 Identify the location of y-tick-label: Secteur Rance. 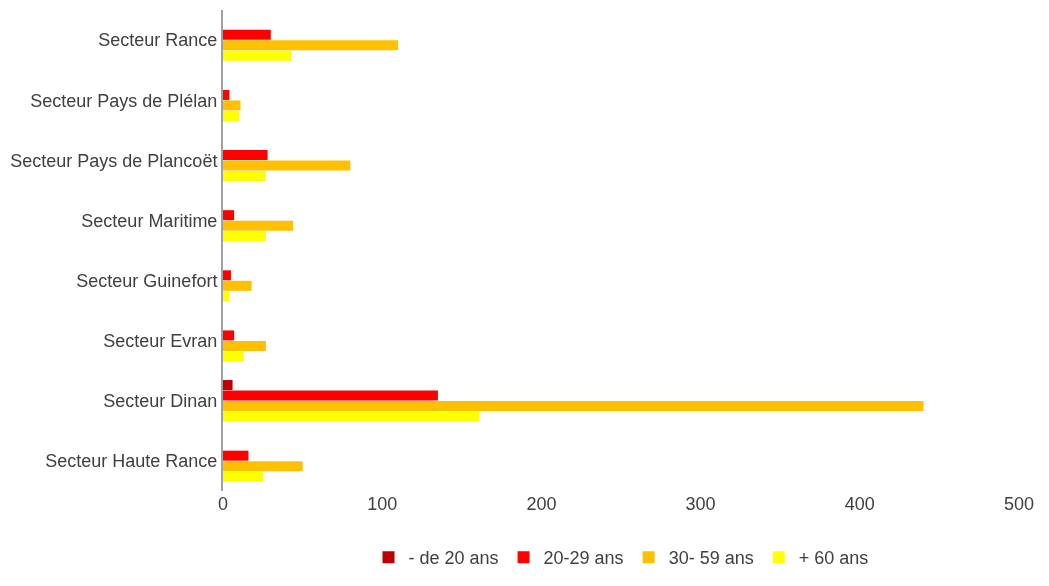
(158, 40).